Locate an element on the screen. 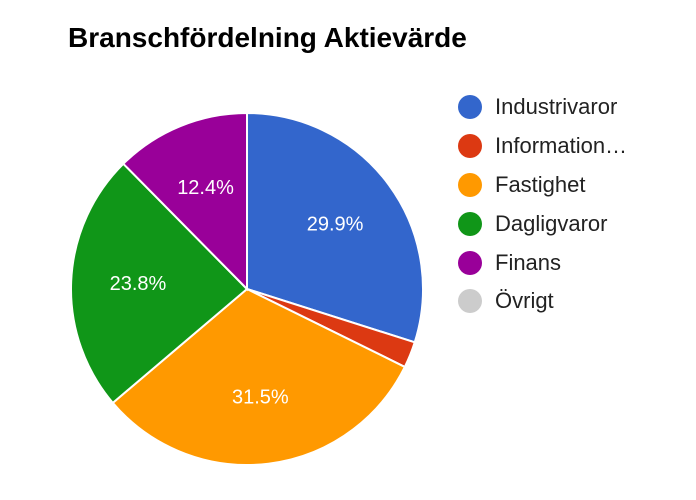 The height and width of the screenshot is (500, 696). legend-label: Fastighet is located at coordinates (540, 184).